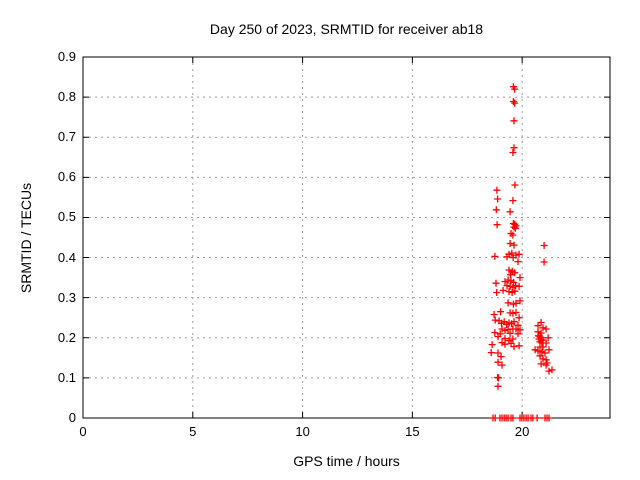 This screenshot has width=640, height=480. What do you see at coordinates (66, 257) in the screenshot?
I see `y-tick-label-4: 0.4` at bounding box center [66, 257].